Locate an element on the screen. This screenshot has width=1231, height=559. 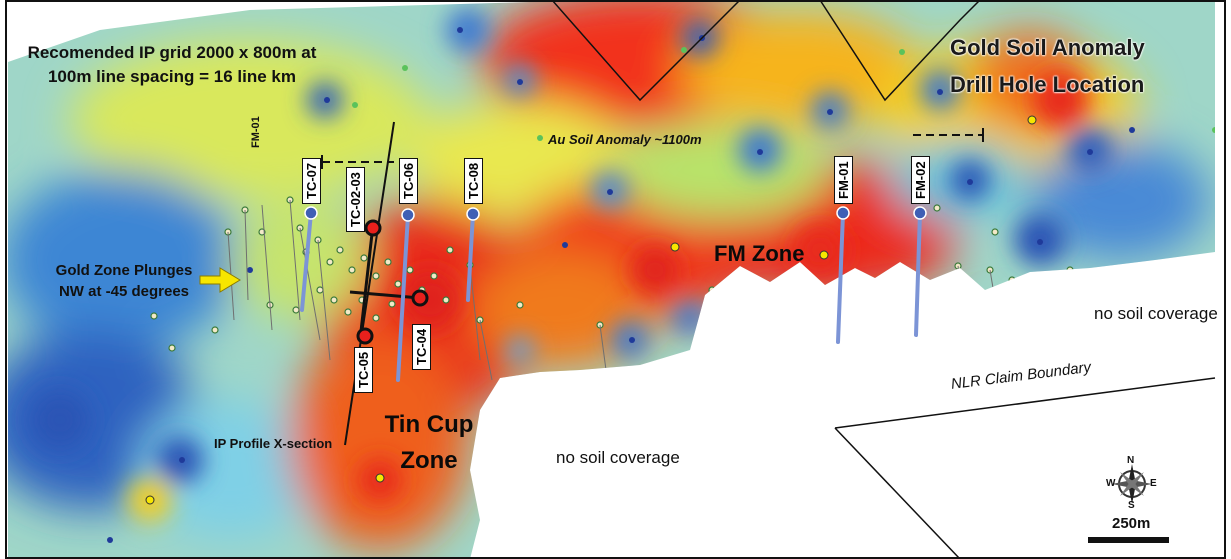
compass-w: W is located at coordinates (1111, 483).